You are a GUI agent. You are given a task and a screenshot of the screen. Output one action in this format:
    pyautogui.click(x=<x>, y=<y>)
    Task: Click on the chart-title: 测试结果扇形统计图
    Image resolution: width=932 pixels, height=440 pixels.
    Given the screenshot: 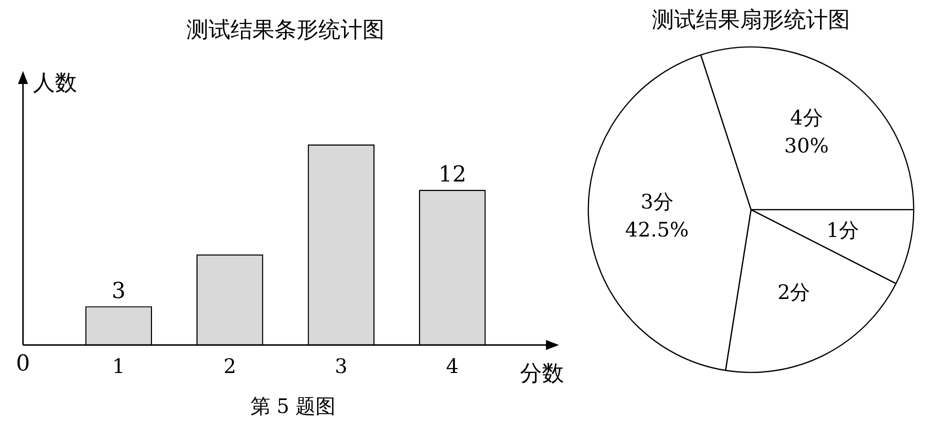 What is the action you would take?
    pyautogui.click(x=751, y=20)
    